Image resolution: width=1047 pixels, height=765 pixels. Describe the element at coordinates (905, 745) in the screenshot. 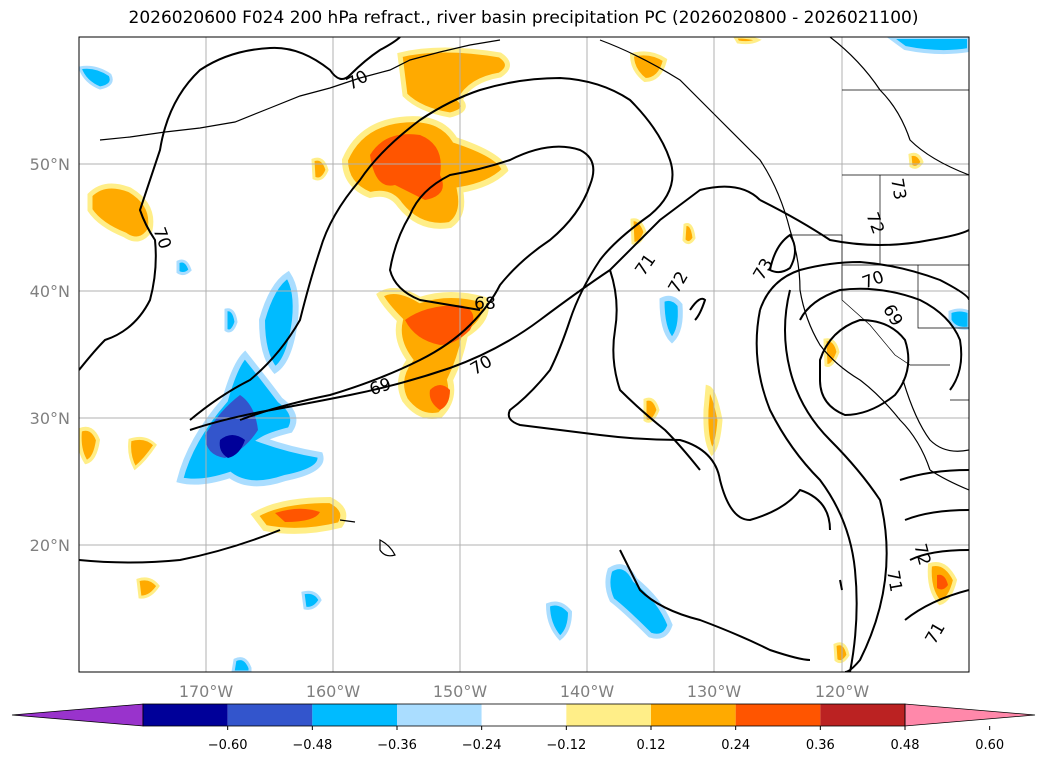

I see `colorbar-tick-label: 0.48` at that location.